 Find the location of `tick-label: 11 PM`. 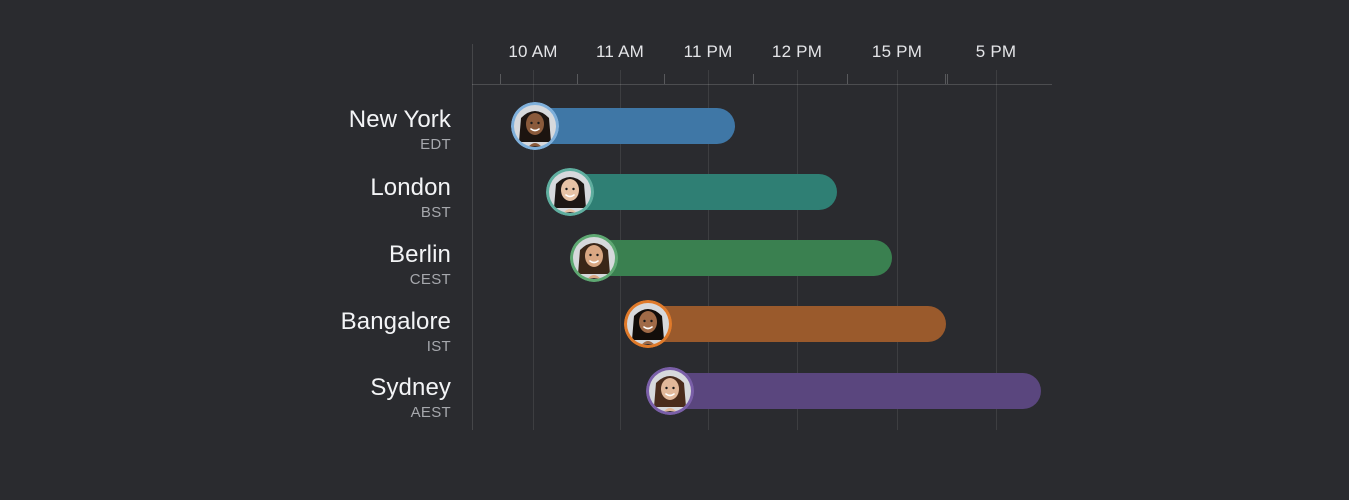

tick-label: 11 PM is located at coordinates (708, 51).